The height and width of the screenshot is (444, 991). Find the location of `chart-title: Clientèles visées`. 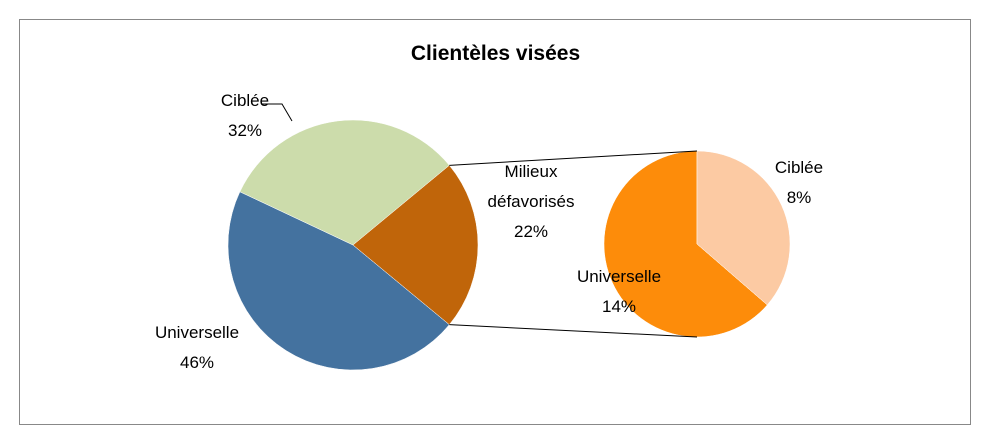

chart-title: Clientèles visées is located at coordinates (495, 53).